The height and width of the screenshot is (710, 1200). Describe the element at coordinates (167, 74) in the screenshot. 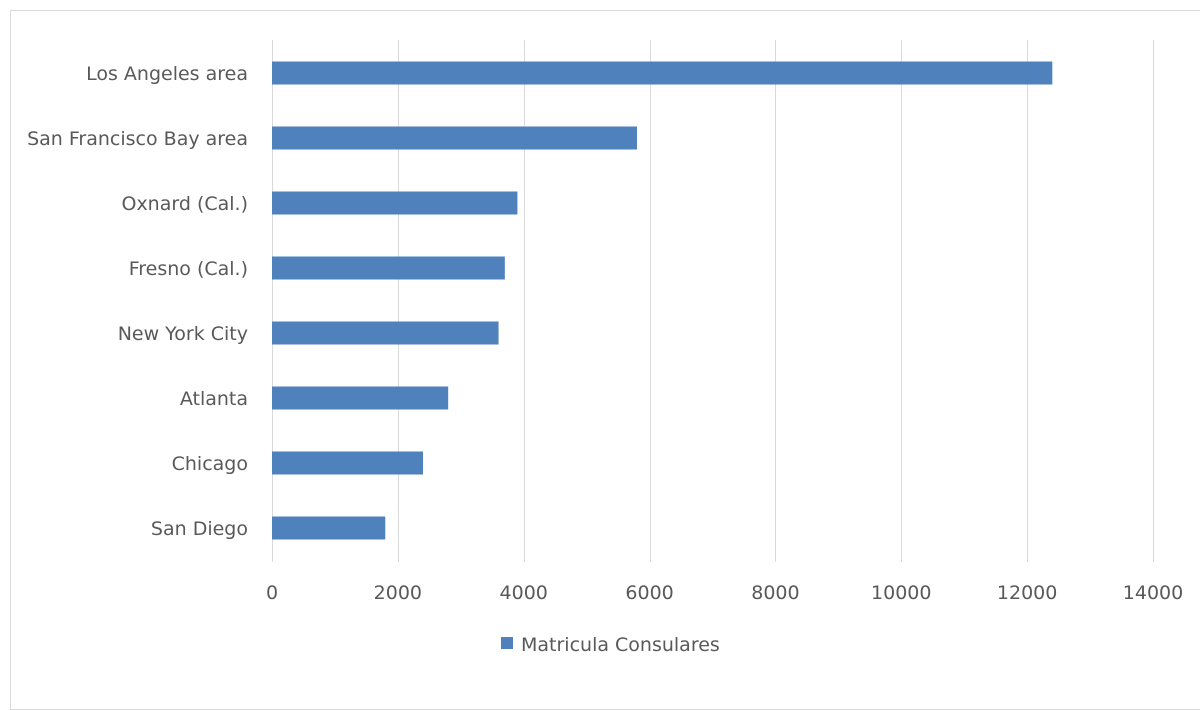

I see `category-label: Los Angeles area` at that location.